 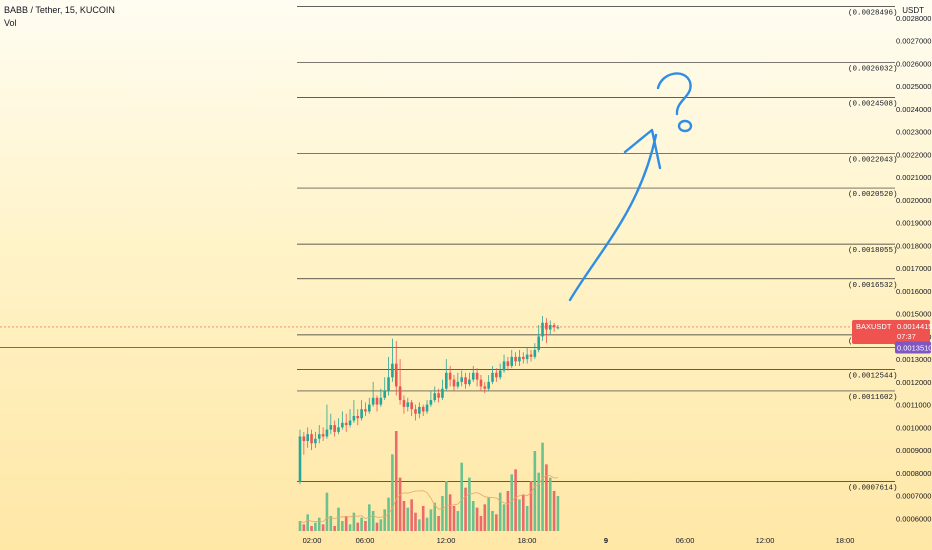 I want to click on price-axis-tick: 0.0026000, so click(x=913, y=63).